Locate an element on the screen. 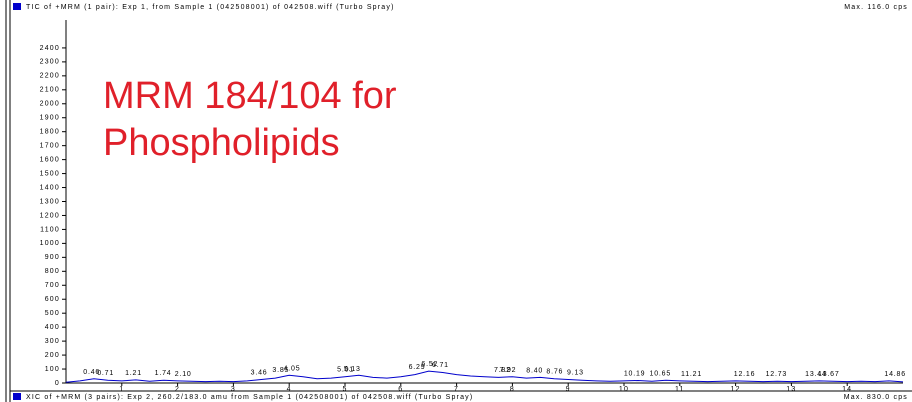 This screenshot has height=402, width=912. y-tick-label: 1000 is located at coordinates (50, 243).